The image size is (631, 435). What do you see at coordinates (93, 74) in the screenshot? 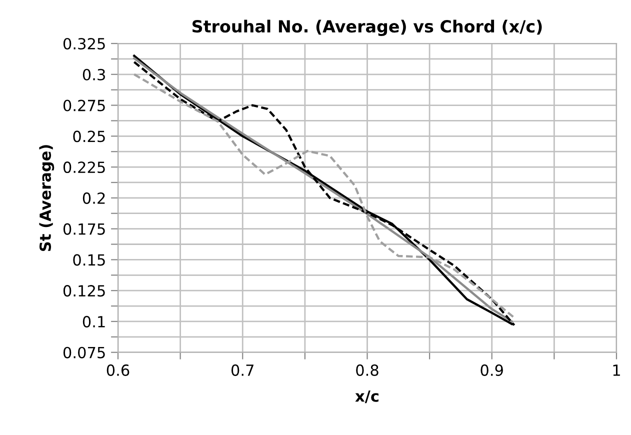
I see `y-tick-label: 0.3` at bounding box center [93, 74].